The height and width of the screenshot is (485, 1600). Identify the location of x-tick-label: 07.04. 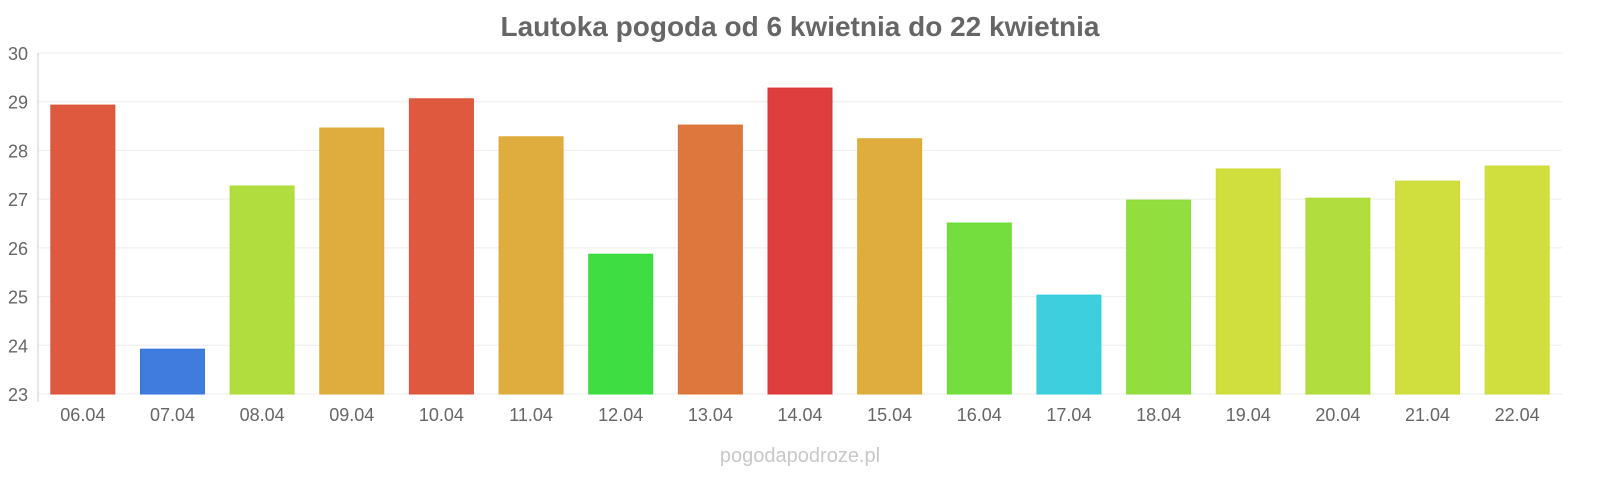
(172, 415).